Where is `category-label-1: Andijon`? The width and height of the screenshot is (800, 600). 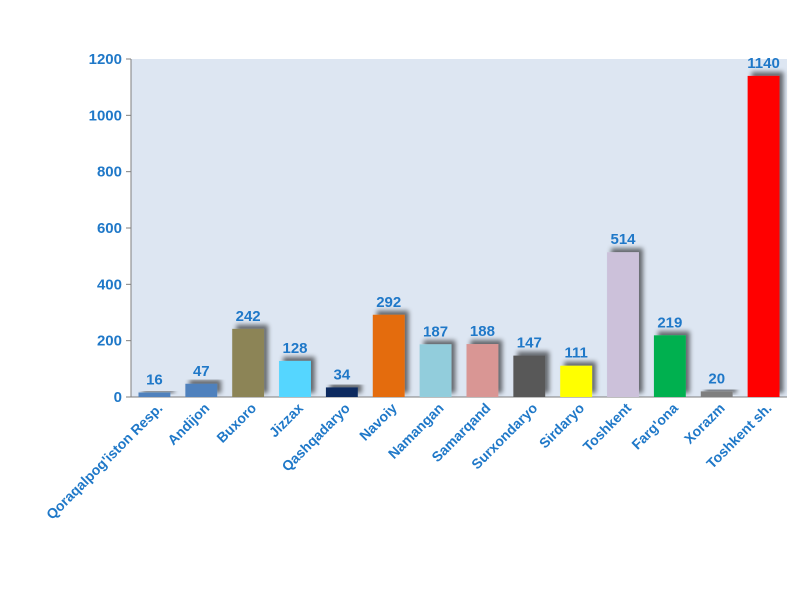
category-label-1: Andijon is located at coordinates (188, 424).